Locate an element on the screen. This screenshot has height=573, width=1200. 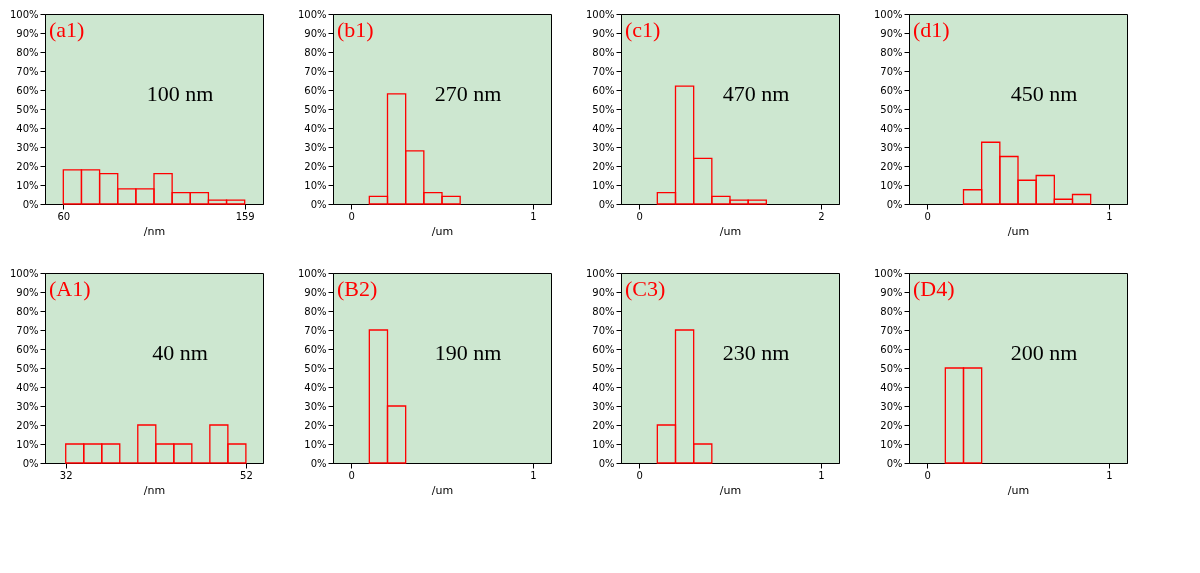
x-tick-label: 159 is located at coordinates (245, 216).